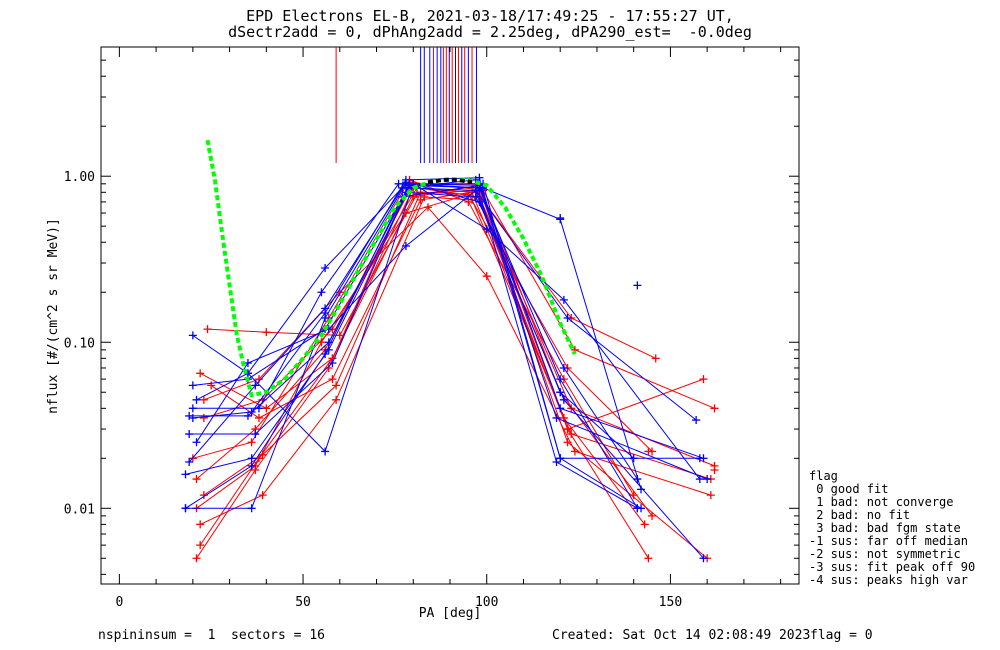 The image size is (1000, 650). Describe the element at coordinates (211, 635) in the screenshot. I see `footer-params: nspininsum = 1 sectors = 16` at that location.